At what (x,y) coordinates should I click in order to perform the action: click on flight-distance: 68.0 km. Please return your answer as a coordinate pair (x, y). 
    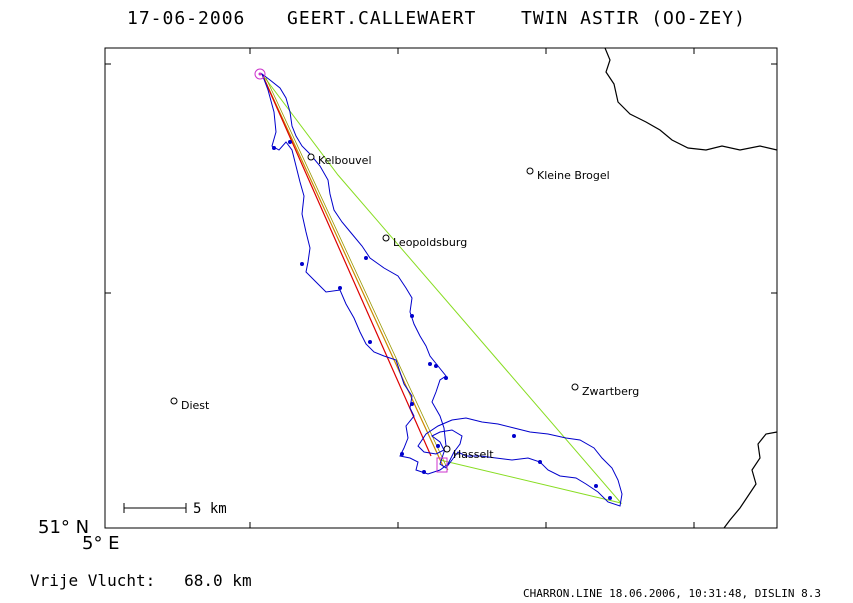
    Looking at the image, I should click on (218, 580).